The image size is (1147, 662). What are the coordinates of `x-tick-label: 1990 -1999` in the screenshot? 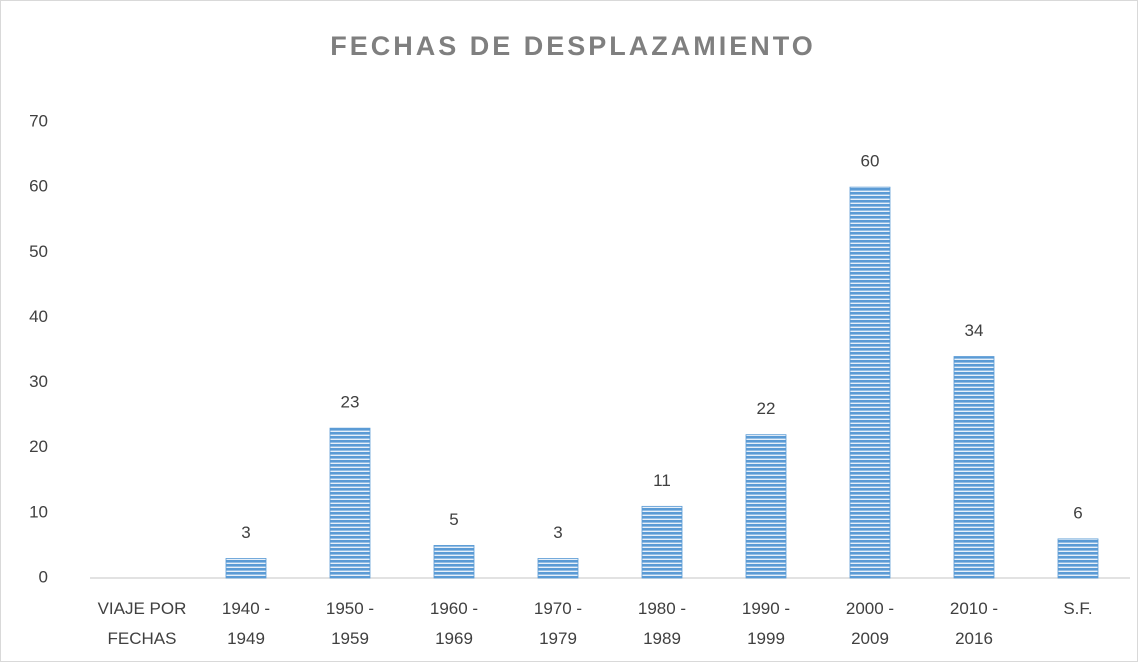 It's located at (766, 623).